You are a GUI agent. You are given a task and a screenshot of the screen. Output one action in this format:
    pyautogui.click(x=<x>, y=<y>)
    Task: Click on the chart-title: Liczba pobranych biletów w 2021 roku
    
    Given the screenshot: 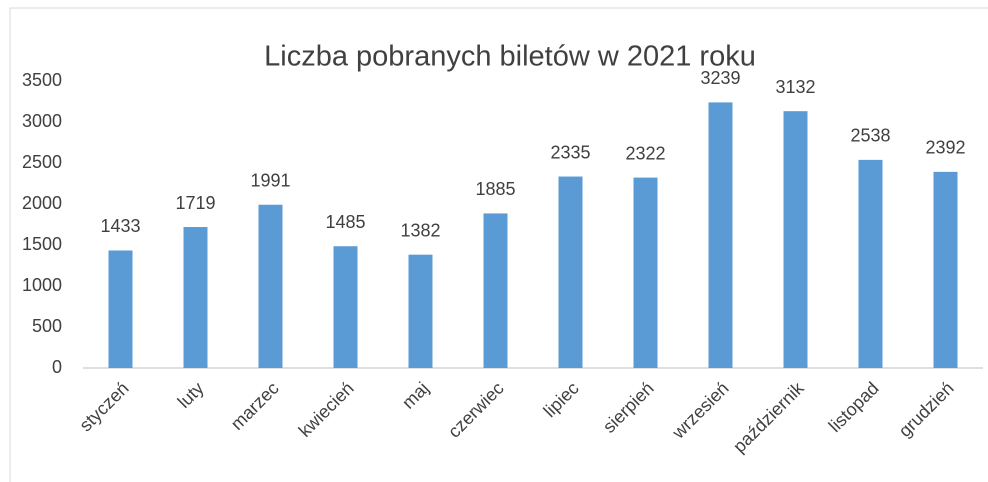 What is the action you would take?
    pyautogui.click(x=510, y=57)
    